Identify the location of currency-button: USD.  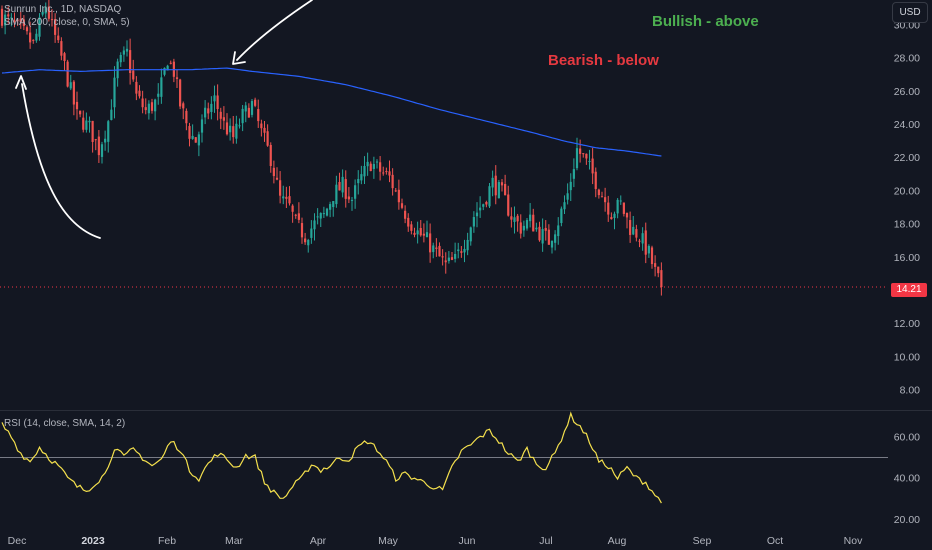
(910, 12).